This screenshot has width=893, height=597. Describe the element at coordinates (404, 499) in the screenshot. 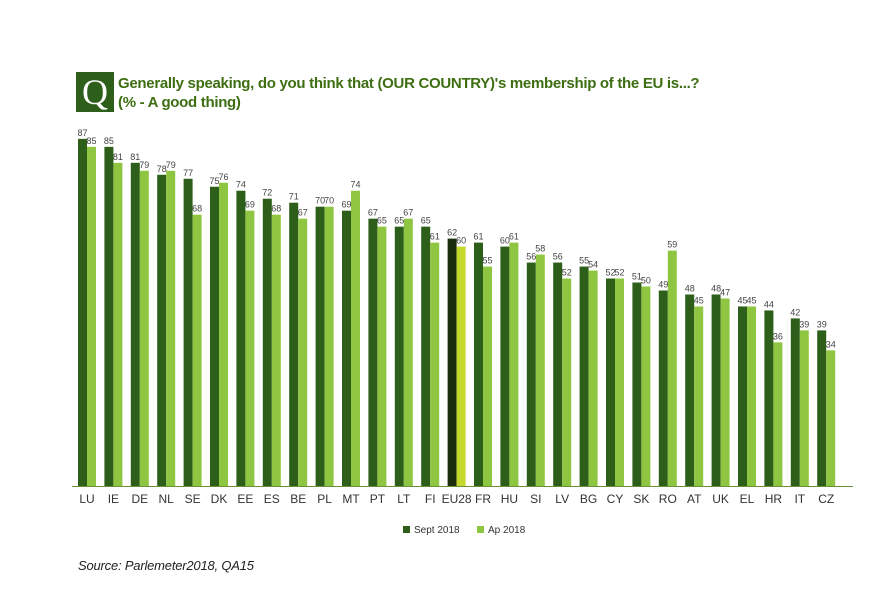

I see `x-label-lt: LT` at that location.